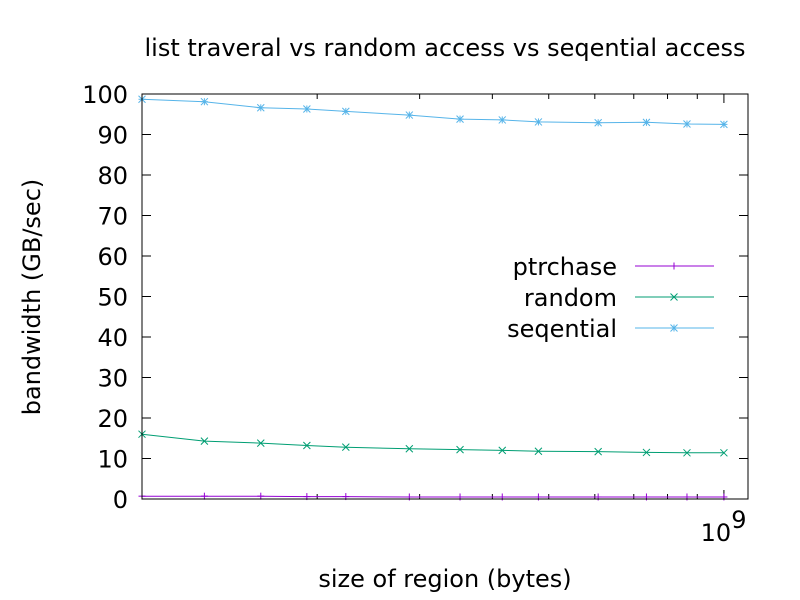  What do you see at coordinates (112, 419) in the screenshot?
I see `y-tick-label: 20` at bounding box center [112, 419].